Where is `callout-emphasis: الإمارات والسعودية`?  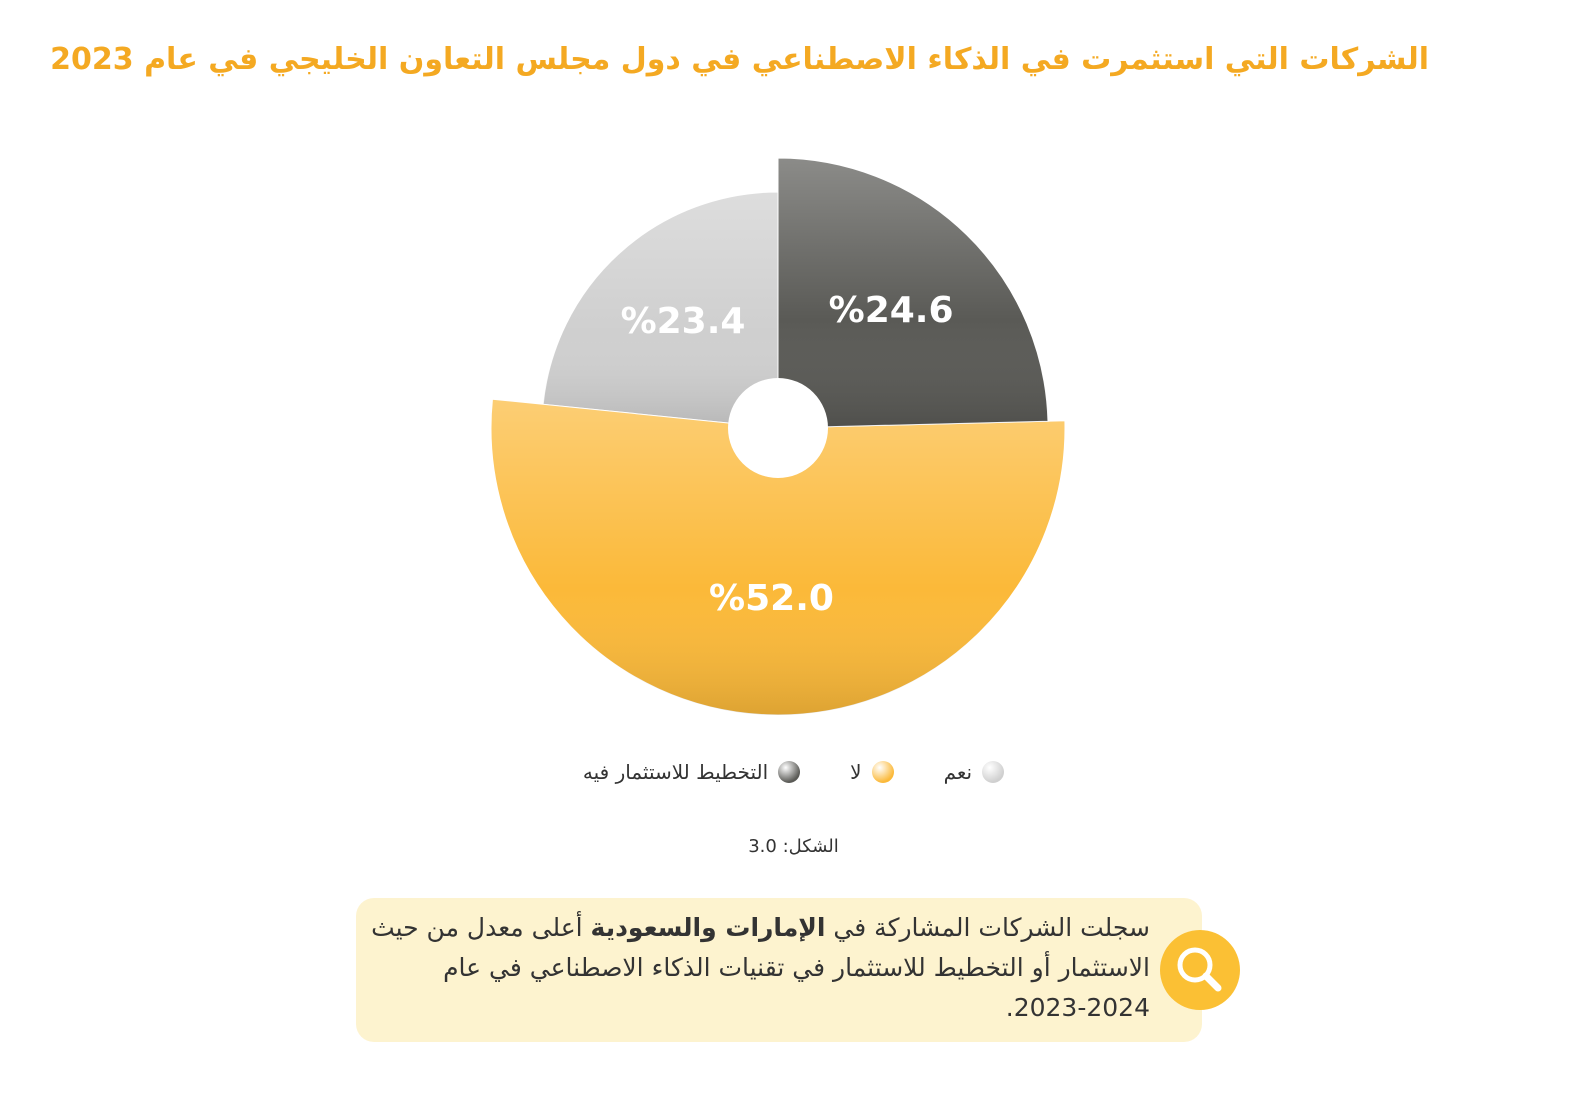 callout-emphasis: الإمارات والسعودية is located at coordinates (708, 927).